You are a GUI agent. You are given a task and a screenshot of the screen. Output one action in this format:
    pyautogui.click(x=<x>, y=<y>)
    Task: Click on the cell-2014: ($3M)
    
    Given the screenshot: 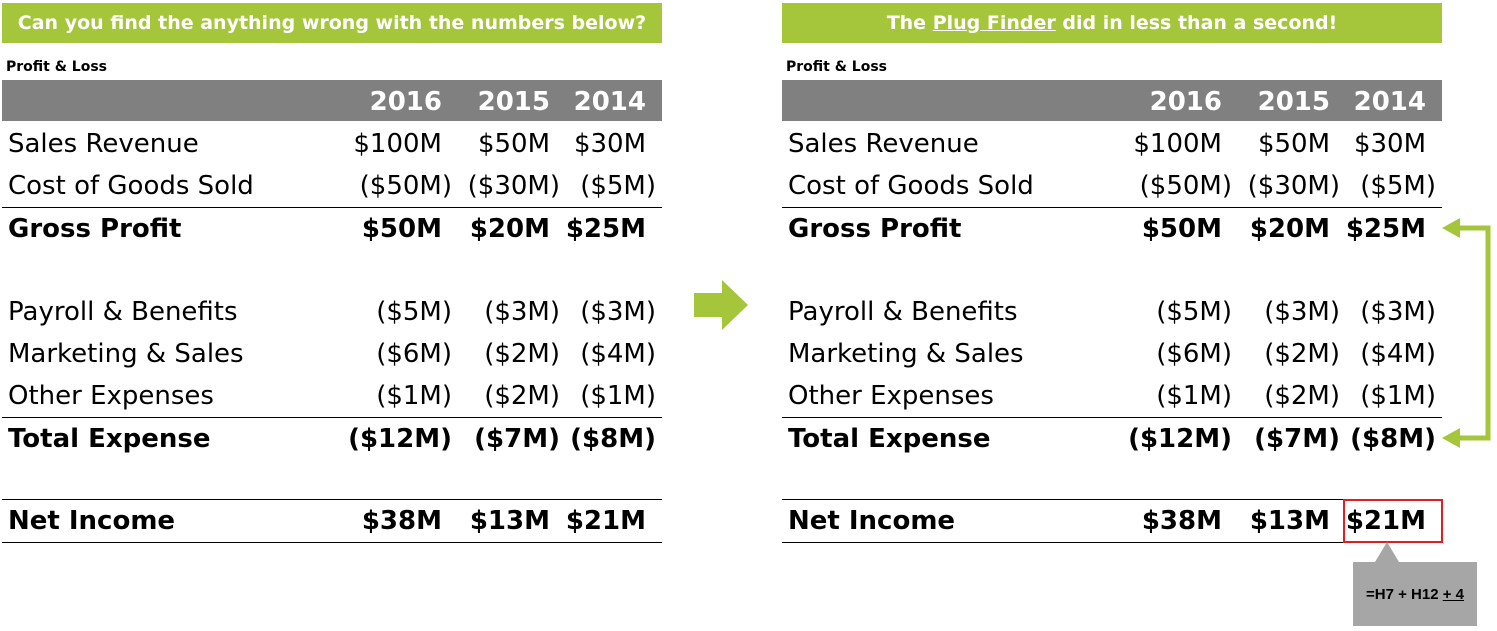 What is the action you would take?
    pyautogui.click(x=618, y=312)
    